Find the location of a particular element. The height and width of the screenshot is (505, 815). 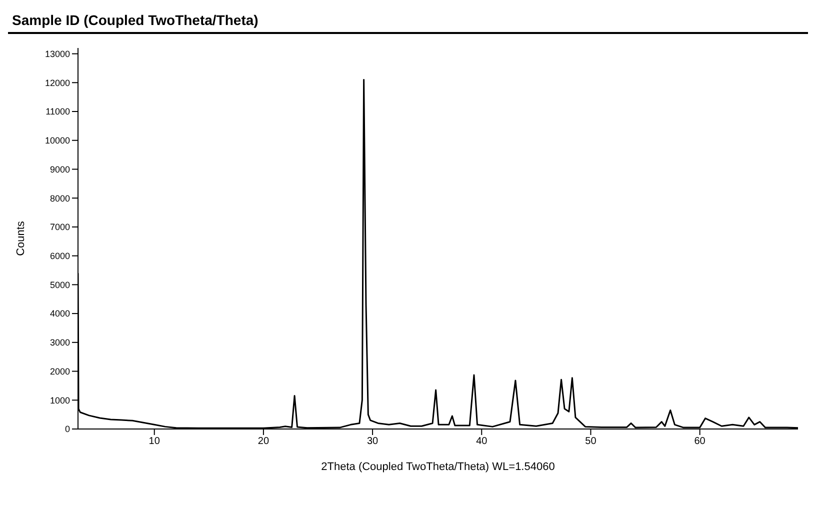

chart-title: Sample ID (Coupled TwoTheta/Theta) is located at coordinates (408, 21).